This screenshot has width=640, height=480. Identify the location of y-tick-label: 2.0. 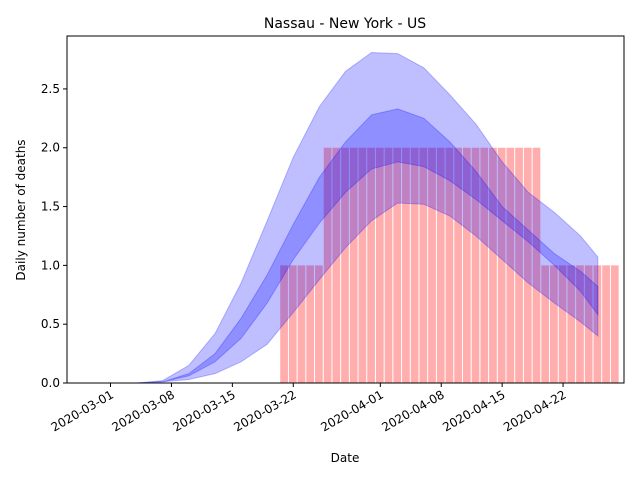
(50, 148).